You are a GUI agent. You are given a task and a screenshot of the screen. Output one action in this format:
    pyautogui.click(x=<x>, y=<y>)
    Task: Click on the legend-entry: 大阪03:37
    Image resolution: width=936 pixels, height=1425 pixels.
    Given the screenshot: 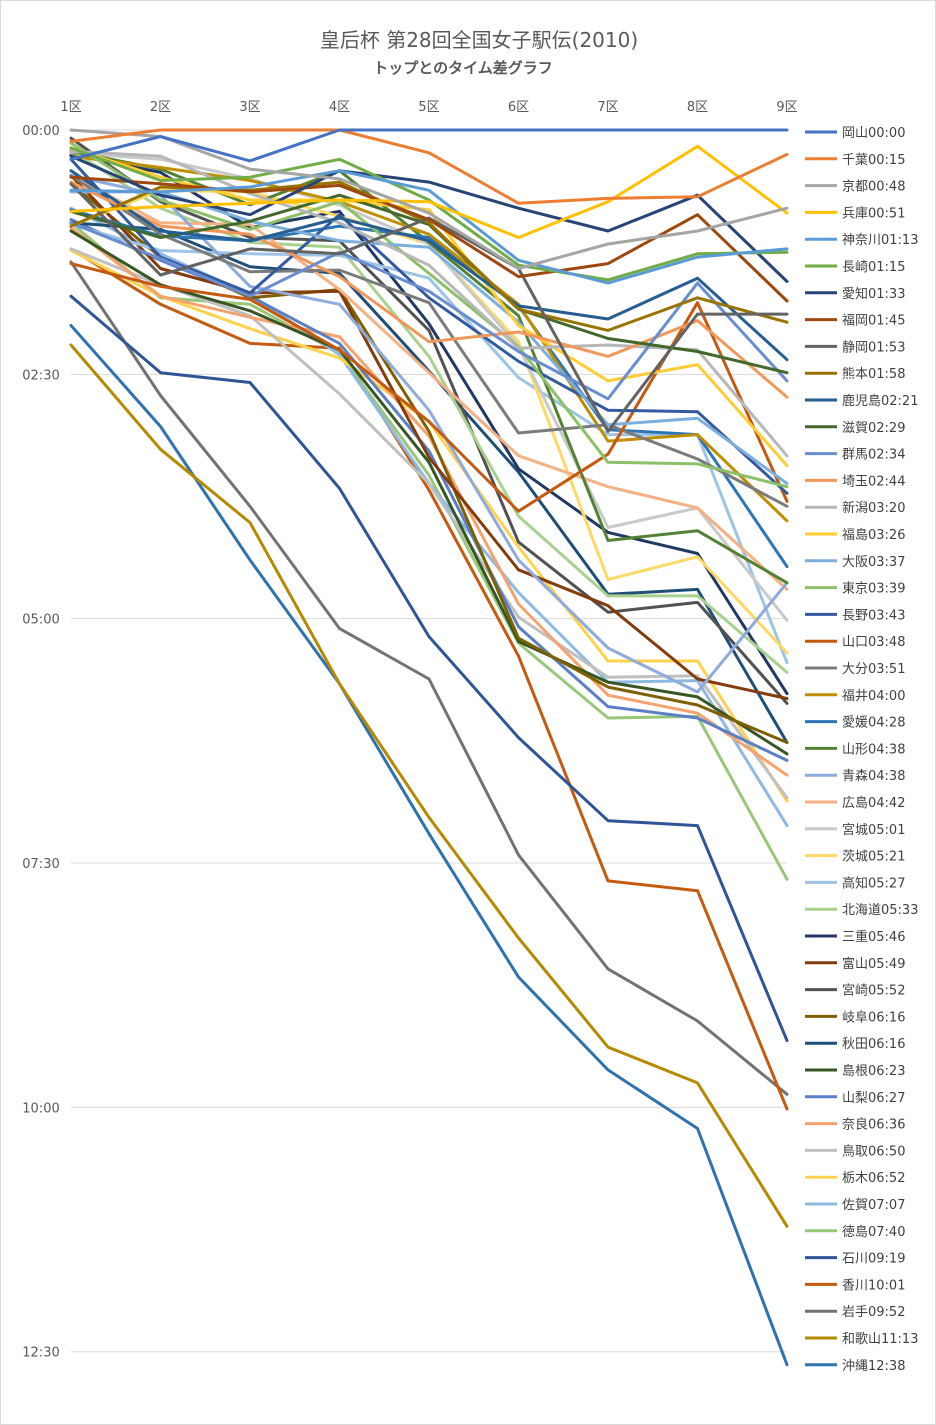 What is the action you would take?
    pyautogui.click(x=855, y=562)
    